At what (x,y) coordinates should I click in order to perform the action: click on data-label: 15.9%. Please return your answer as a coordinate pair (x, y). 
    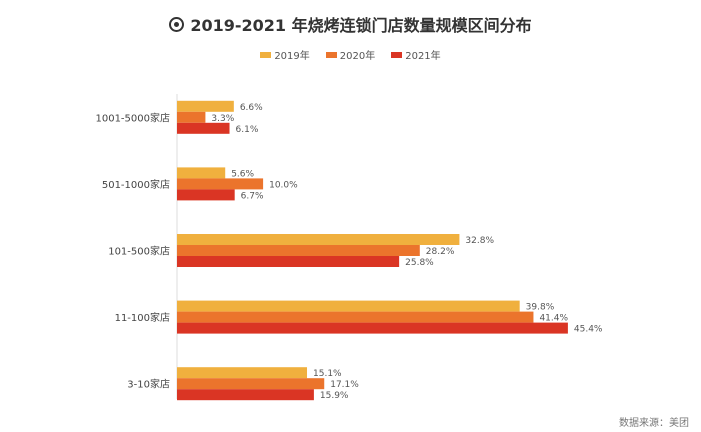
    Looking at the image, I should click on (334, 396).